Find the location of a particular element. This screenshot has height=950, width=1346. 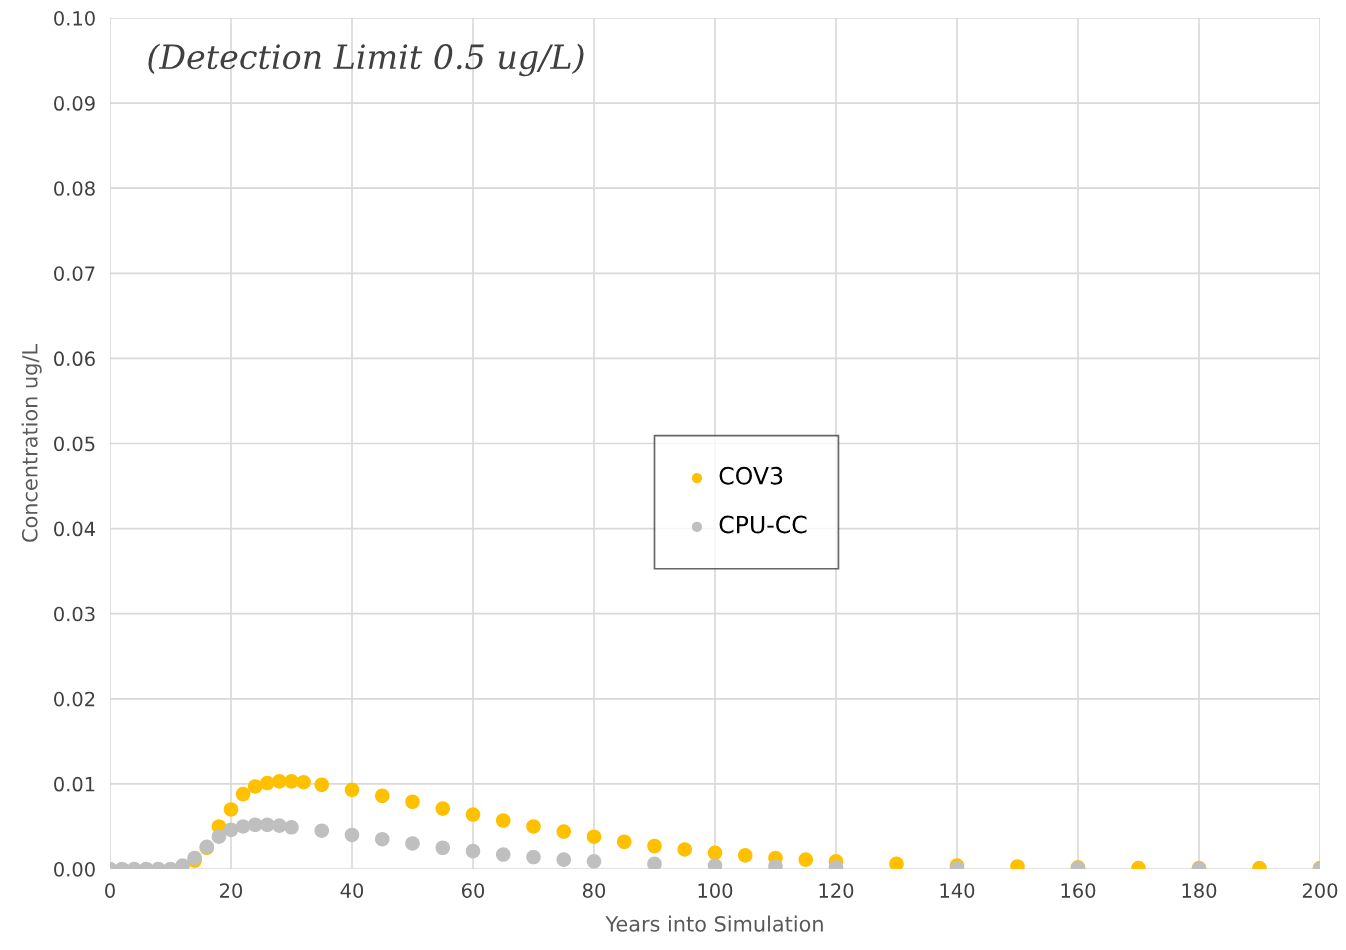

x-tick-label: 180 is located at coordinates (1199, 890).